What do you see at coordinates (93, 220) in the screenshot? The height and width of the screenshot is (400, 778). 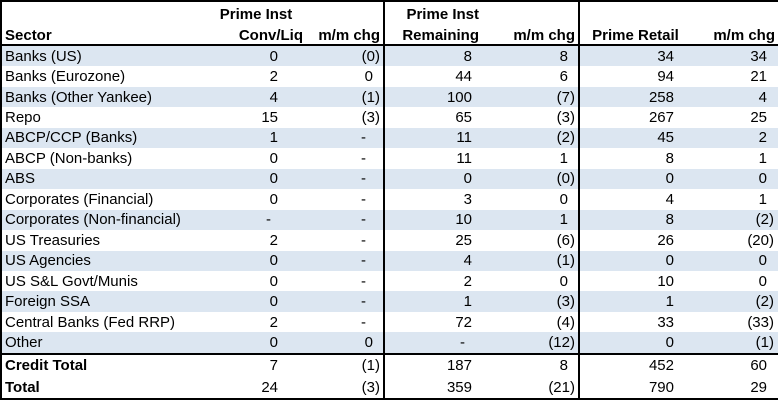 I see `cell-sector: Corporates (Non-financial)` at bounding box center [93, 220].